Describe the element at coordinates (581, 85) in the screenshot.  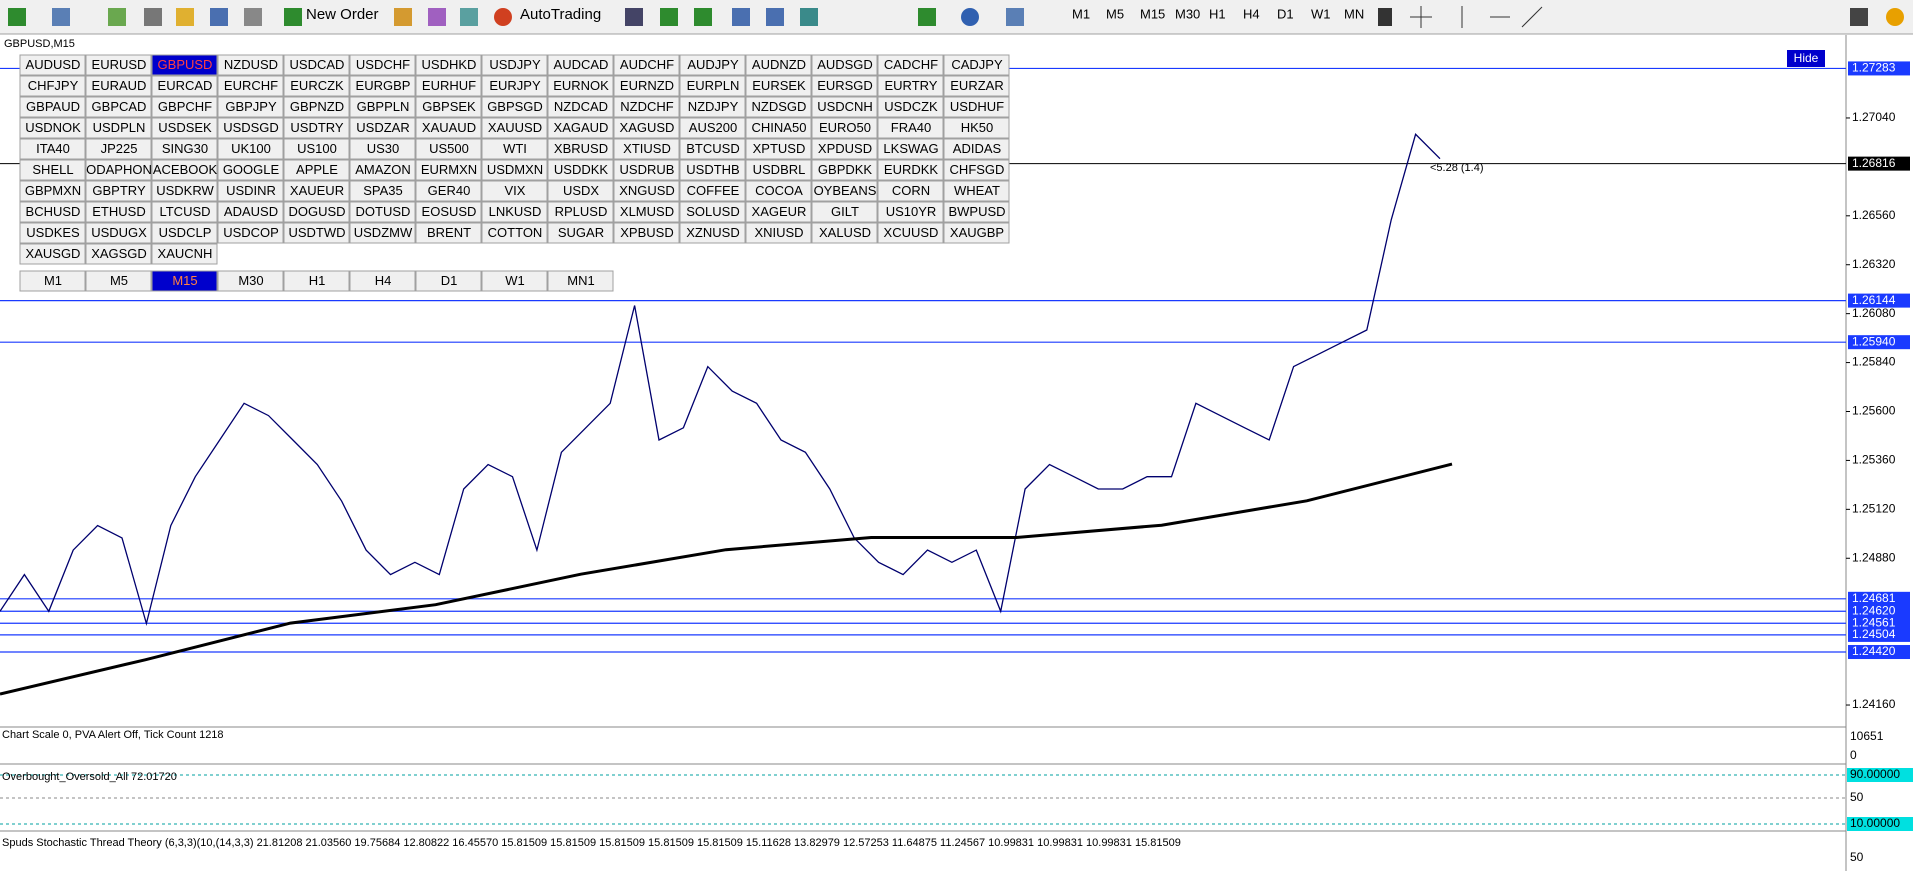
I see `symbol-button: EURNOK` at that location.